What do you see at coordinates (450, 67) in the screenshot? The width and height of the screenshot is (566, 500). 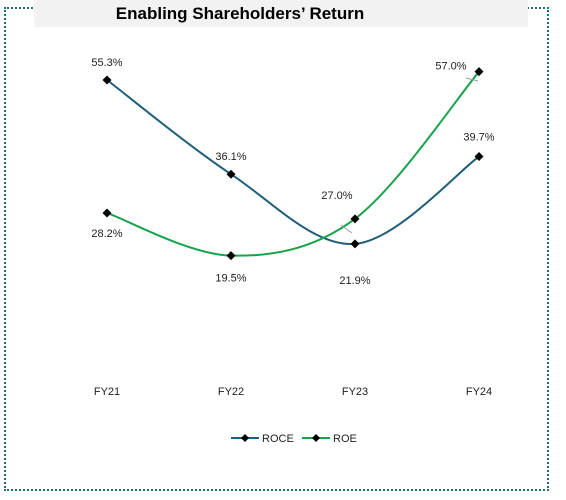 I see `data-label-roe-fy24: 57.0%` at bounding box center [450, 67].